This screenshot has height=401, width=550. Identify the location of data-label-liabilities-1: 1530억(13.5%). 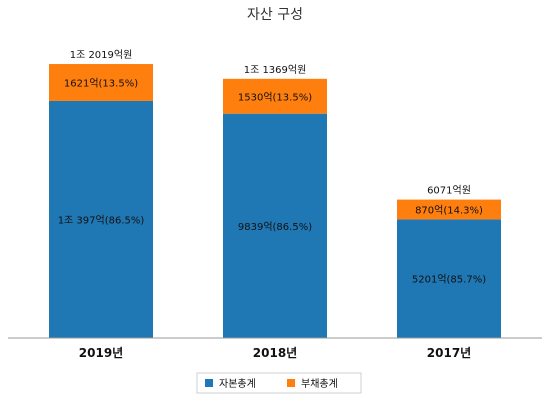
(275, 97).